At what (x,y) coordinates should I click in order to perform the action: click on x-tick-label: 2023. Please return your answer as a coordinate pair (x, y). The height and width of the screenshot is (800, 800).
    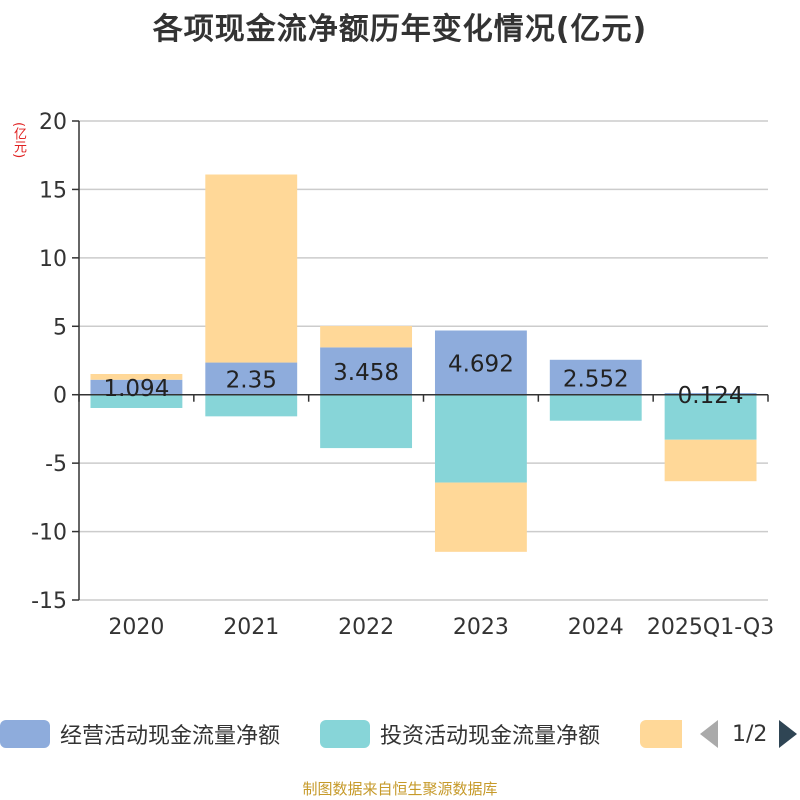
    Looking at the image, I should click on (481, 627).